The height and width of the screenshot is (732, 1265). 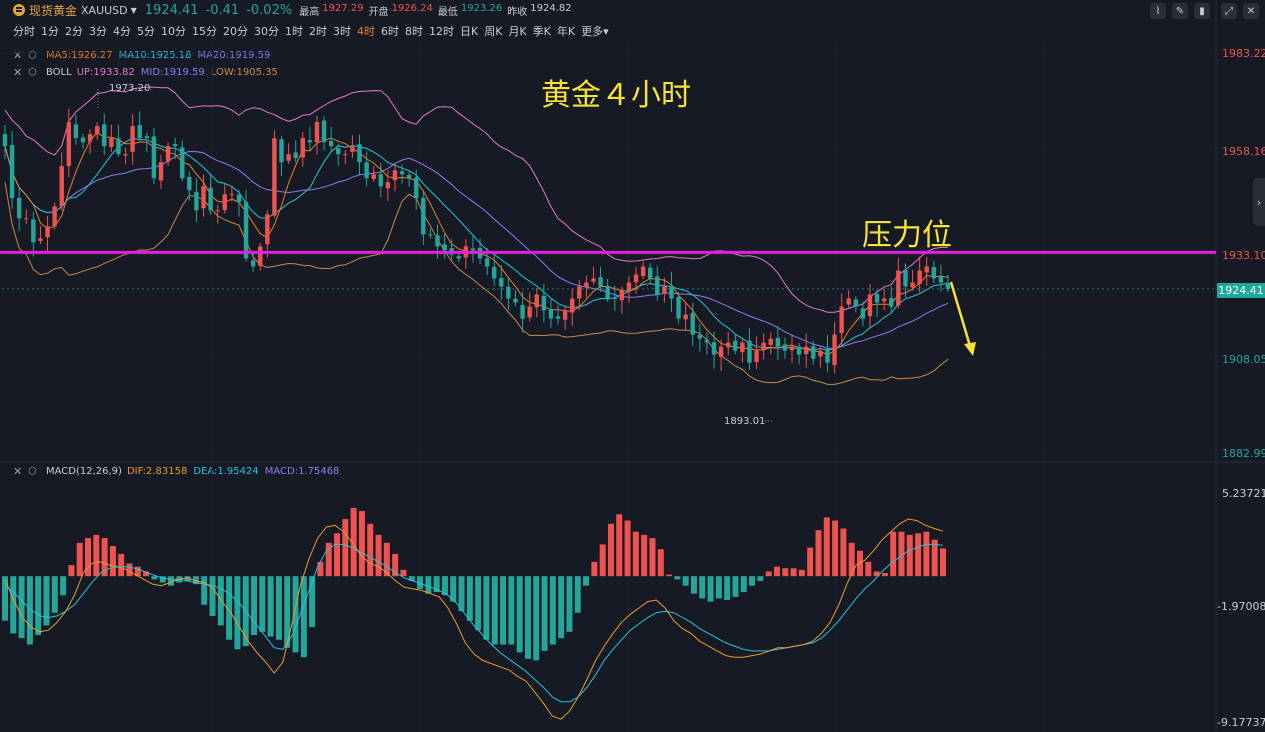 I want to click on toolbar-left: ⌇ ✎ ▮, so click(x=1183, y=11).